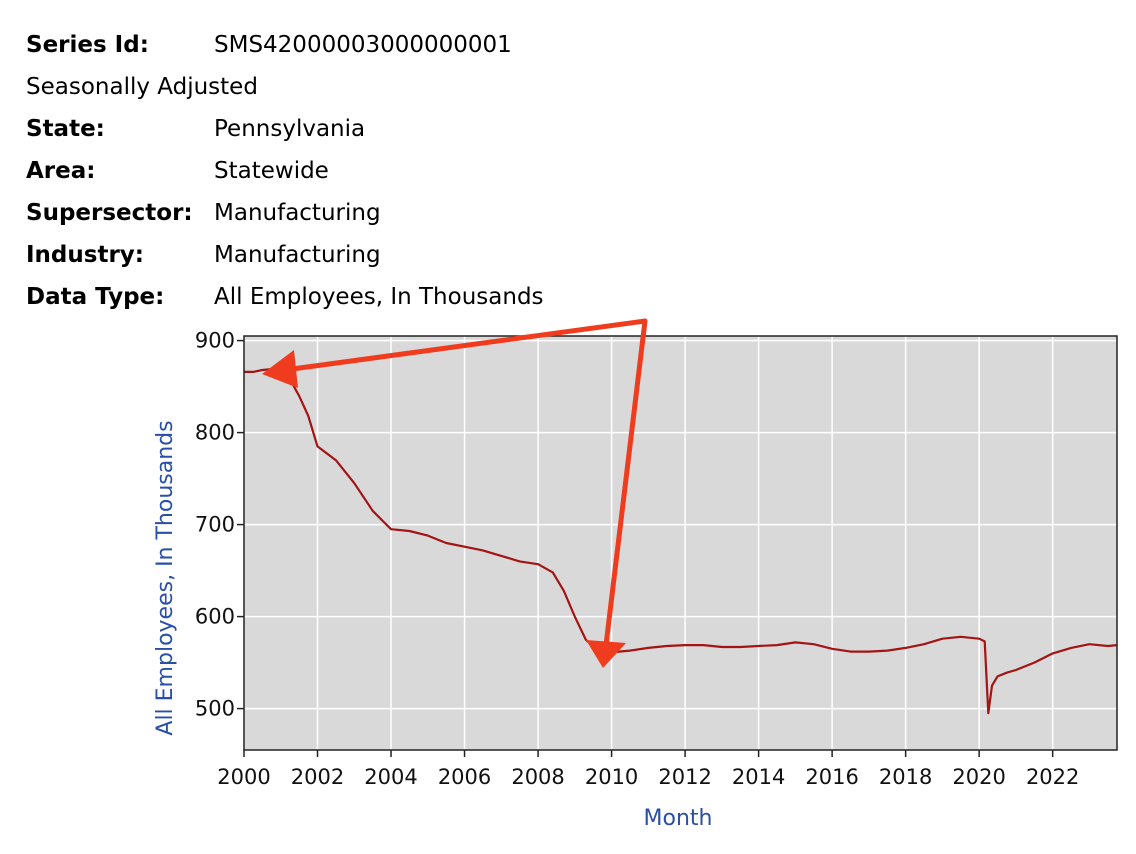  What do you see at coordinates (87, 45) in the screenshot?
I see `series-id-label: Series Id:` at bounding box center [87, 45].